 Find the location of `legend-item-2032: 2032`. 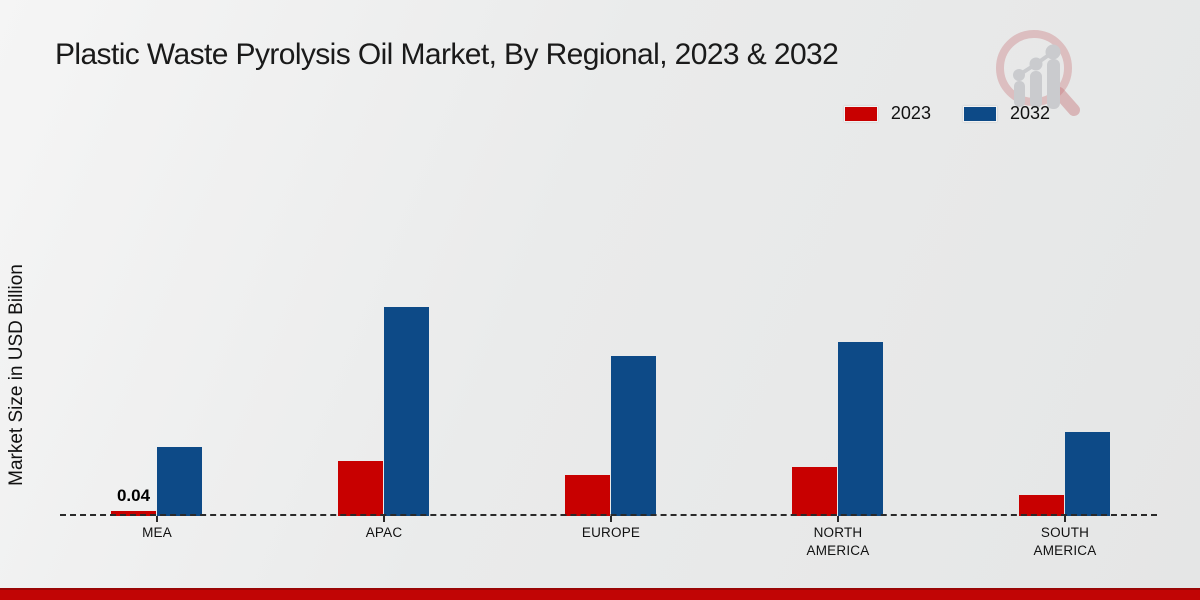

legend-item-2032: 2032 is located at coordinates (1006, 113).